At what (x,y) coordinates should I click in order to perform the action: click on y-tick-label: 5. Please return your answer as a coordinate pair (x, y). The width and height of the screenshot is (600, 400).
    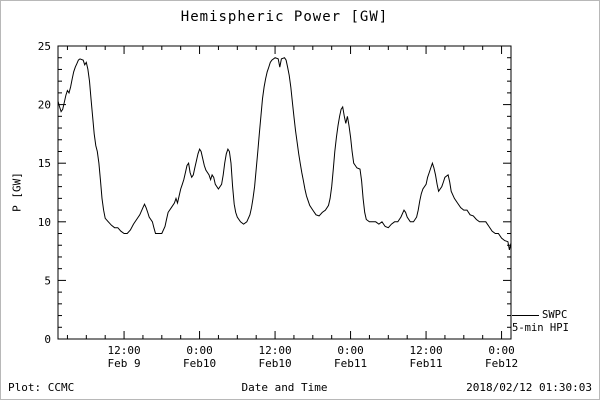
    Looking at the image, I should click on (47, 280).